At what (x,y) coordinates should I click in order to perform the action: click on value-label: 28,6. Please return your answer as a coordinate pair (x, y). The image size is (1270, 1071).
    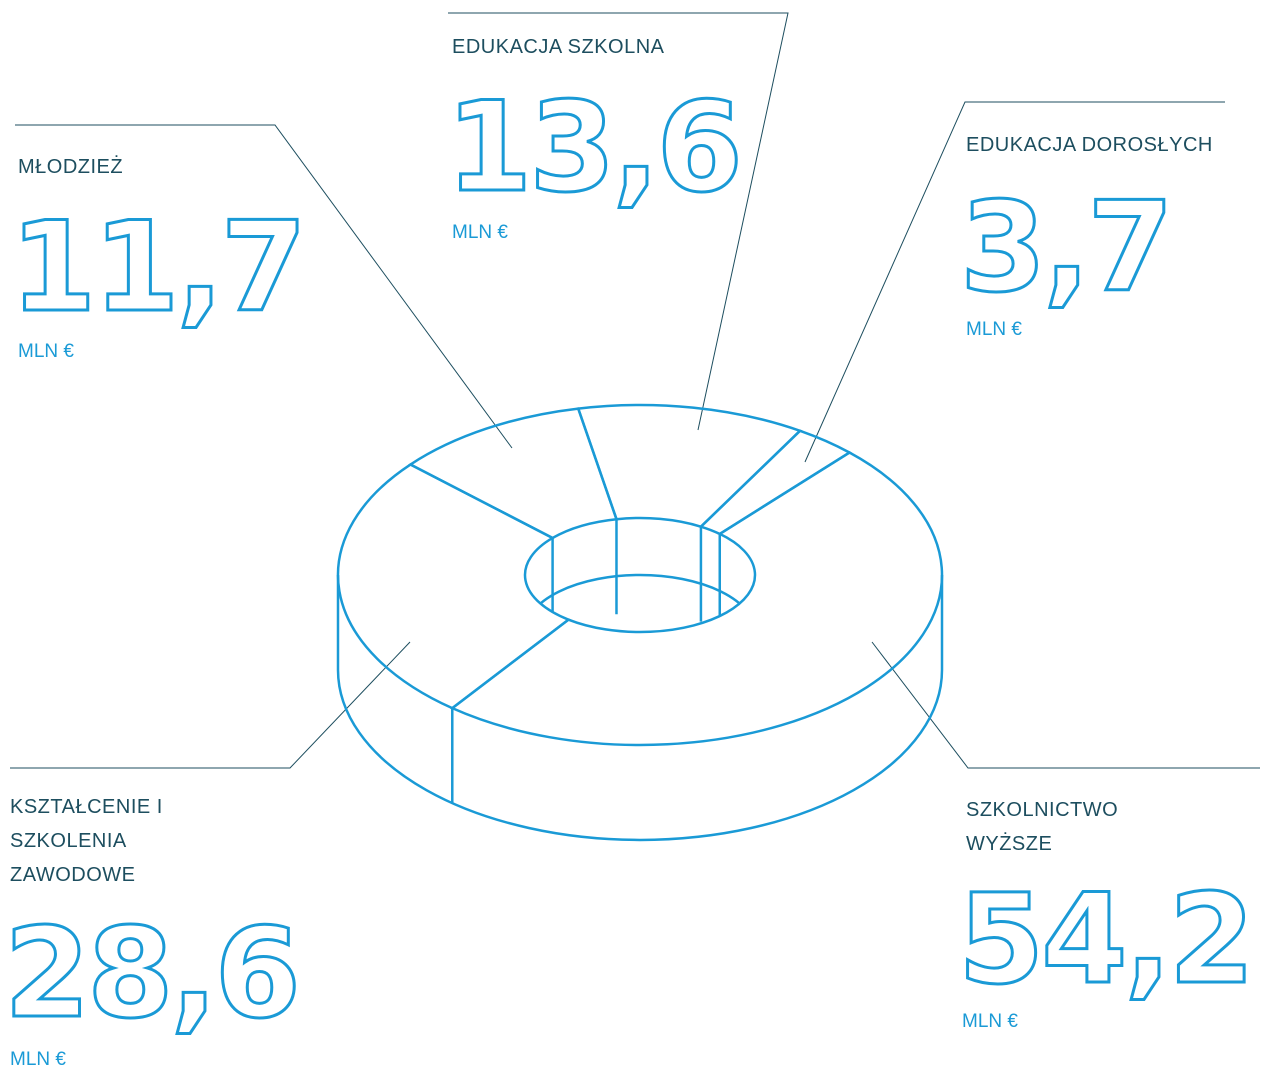
    Looking at the image, I should click on (153, 974).